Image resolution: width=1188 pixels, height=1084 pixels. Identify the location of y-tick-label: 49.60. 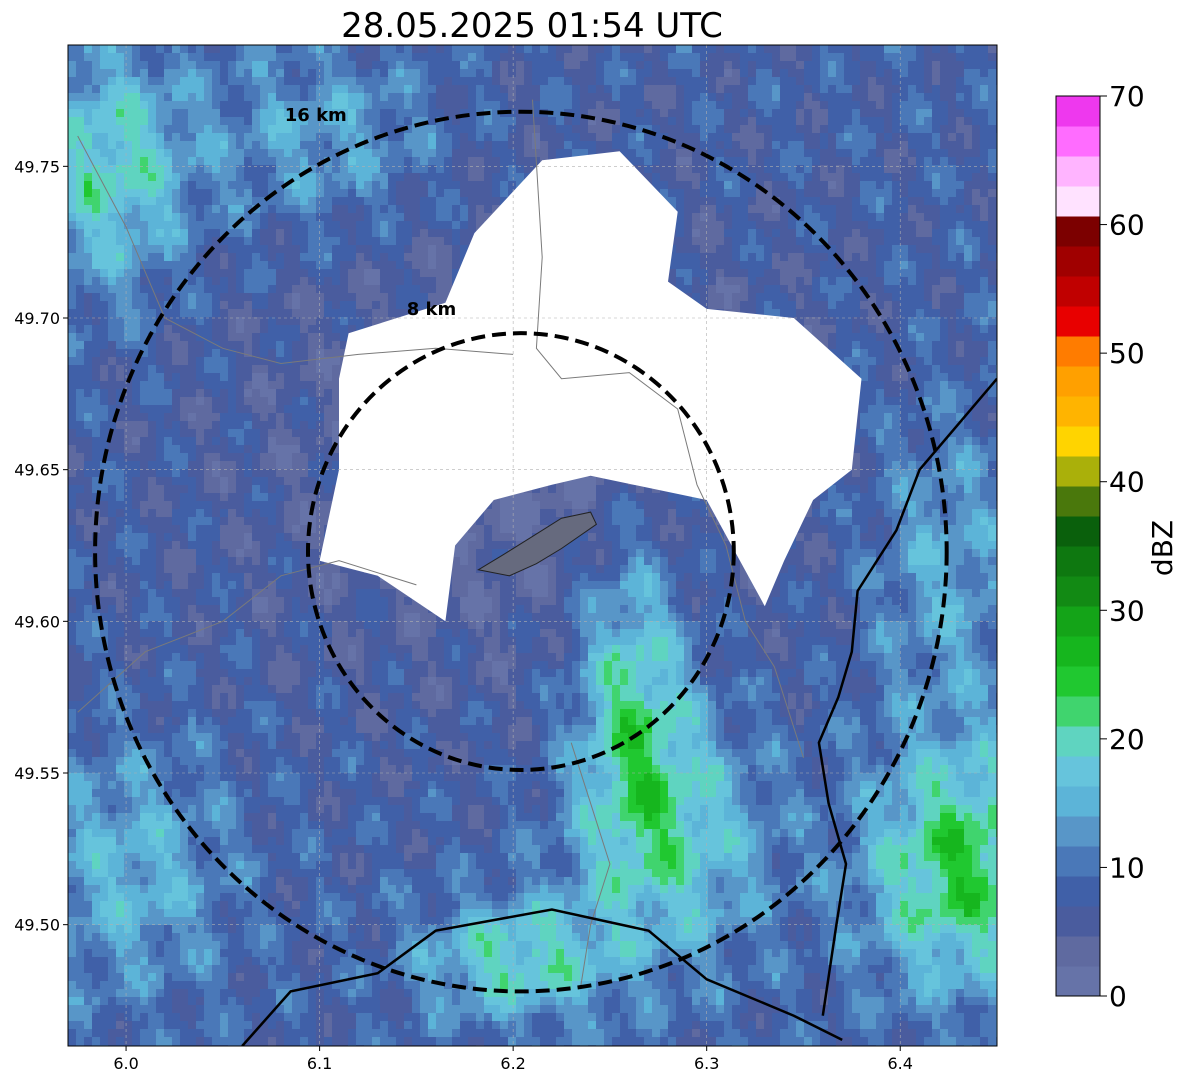
(37, 621).